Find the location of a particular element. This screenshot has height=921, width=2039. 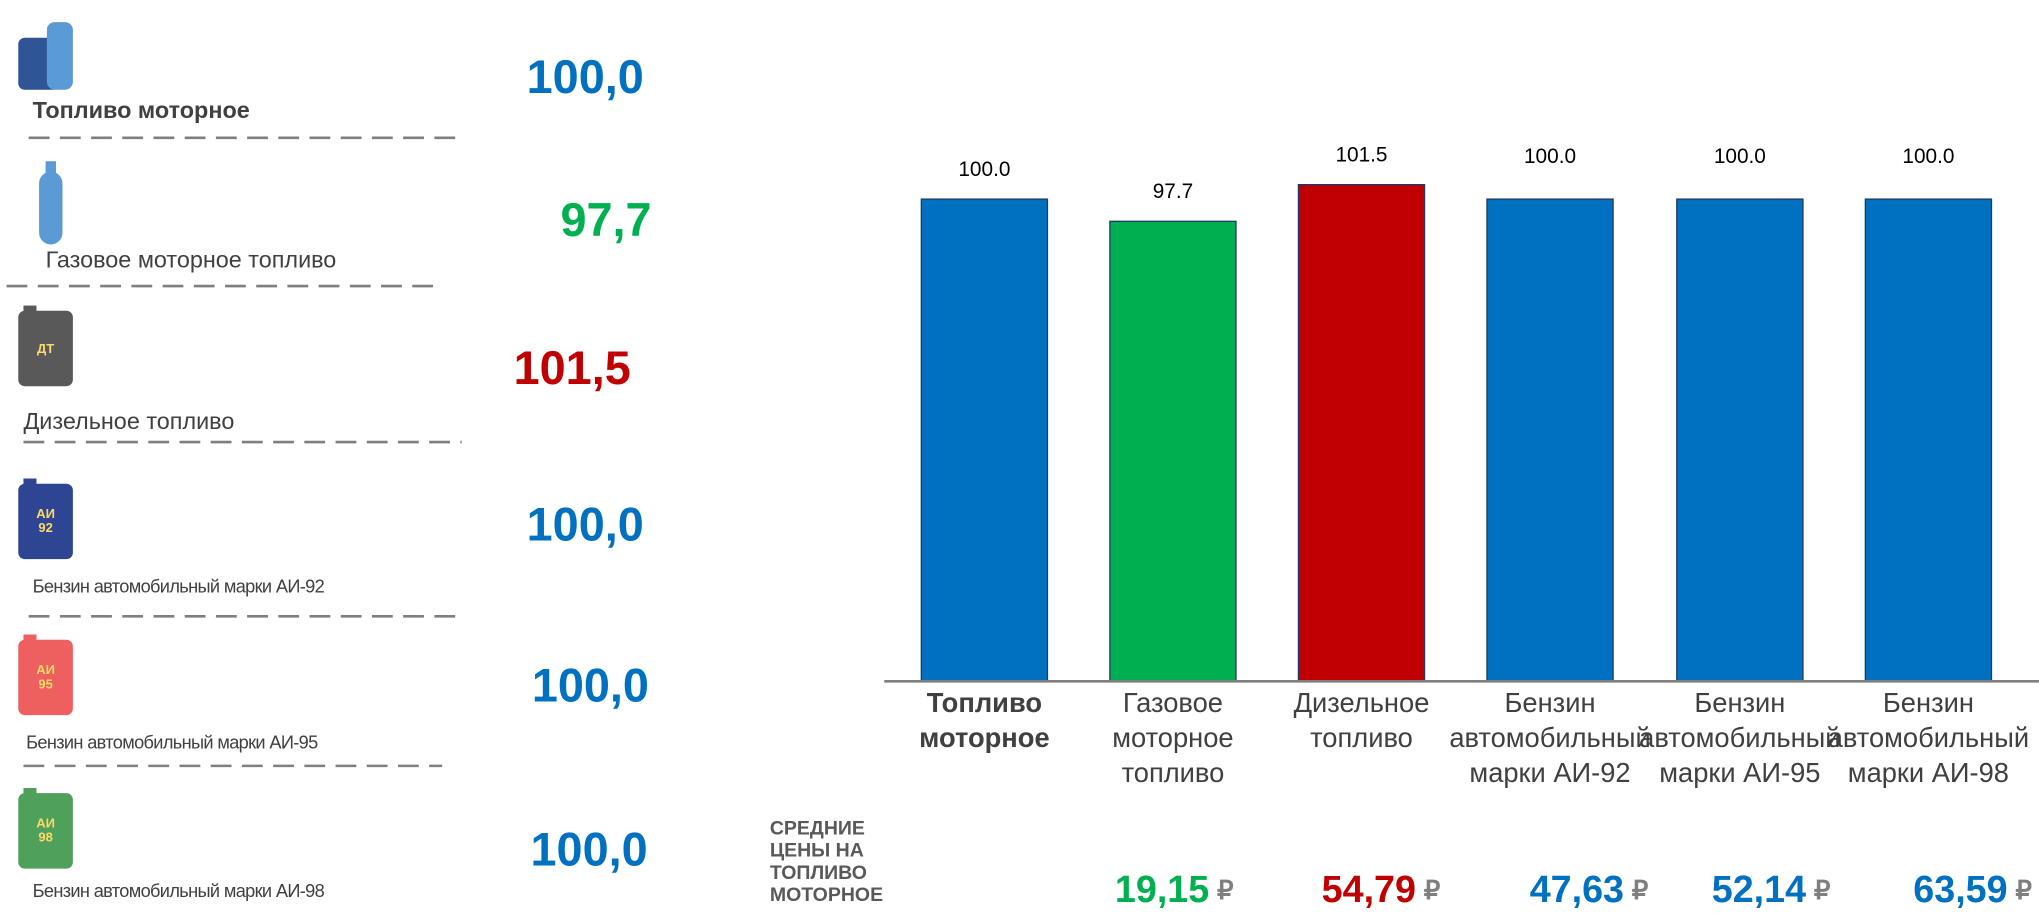

panel-value: 97,7 is located at coordinates (605, 220).